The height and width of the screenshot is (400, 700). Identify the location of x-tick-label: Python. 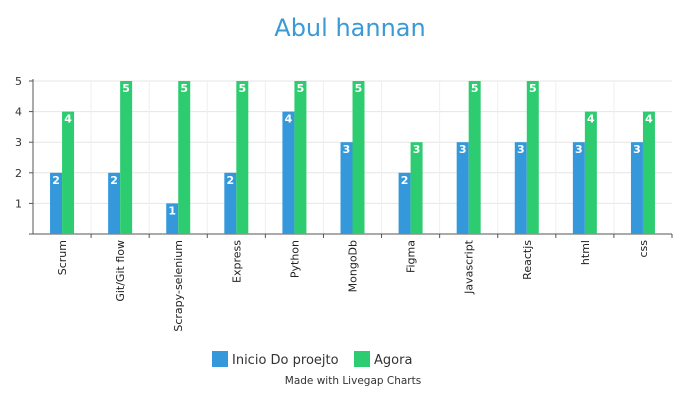
(294, 259).